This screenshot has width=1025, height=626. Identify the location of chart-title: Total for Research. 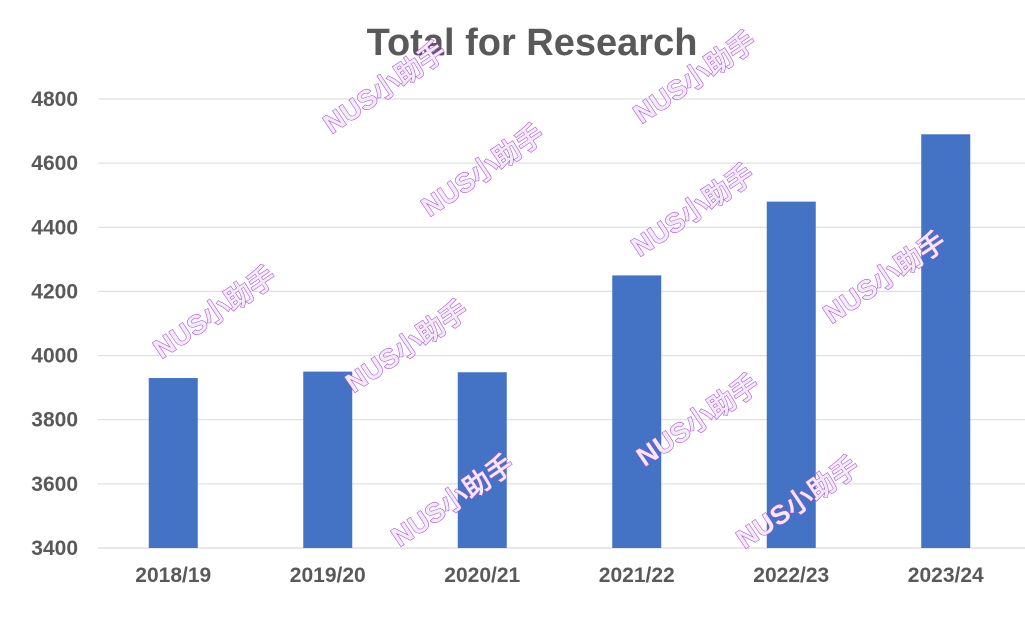
(532, 43).